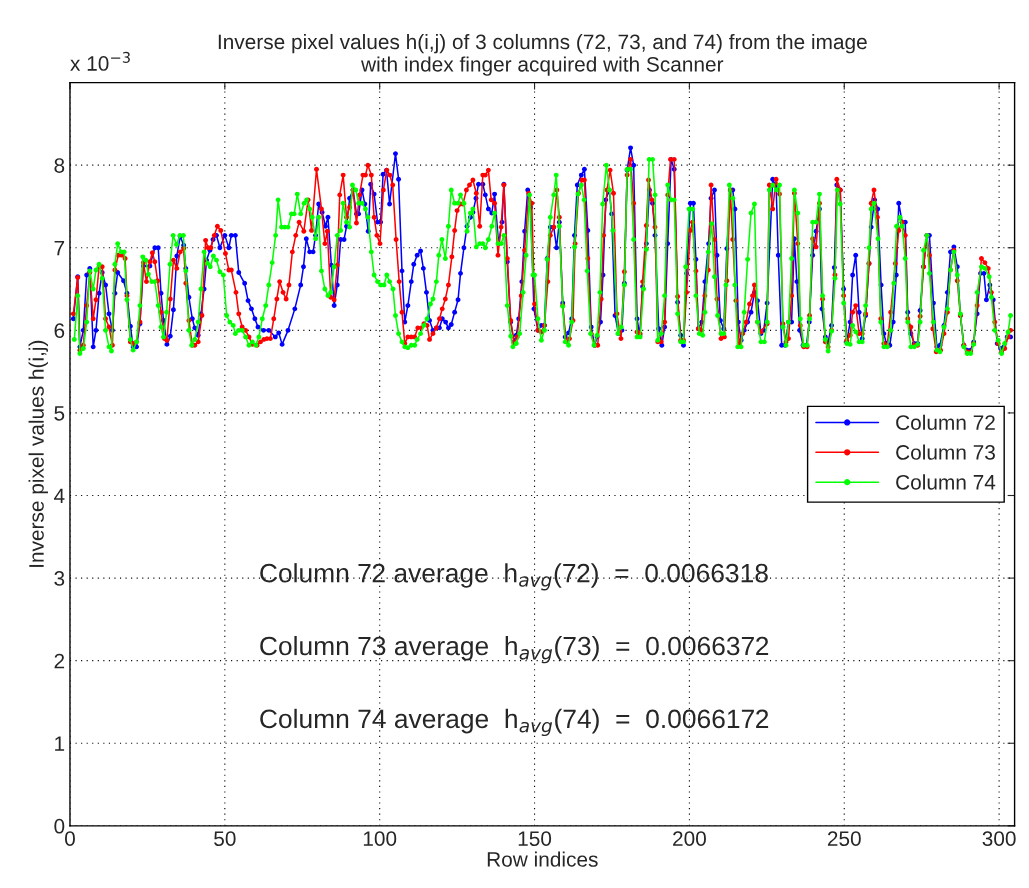 This screenshot has height=888, width=1029. I want to click on y-tick-label: 6, so click(59, 331).